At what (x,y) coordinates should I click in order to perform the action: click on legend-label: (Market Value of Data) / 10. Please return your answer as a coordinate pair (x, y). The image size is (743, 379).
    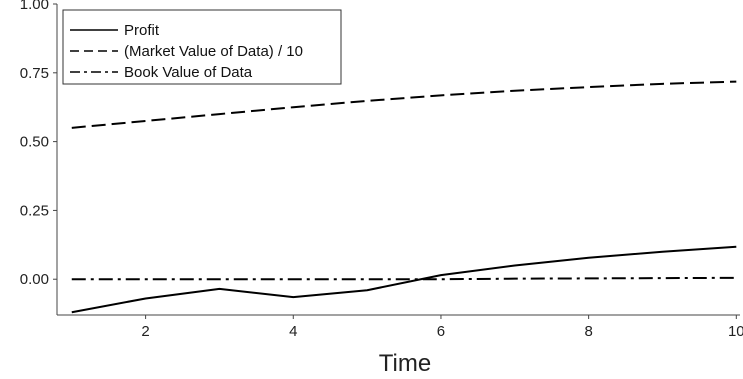
    Looking at the image, I should click on (213, 51).